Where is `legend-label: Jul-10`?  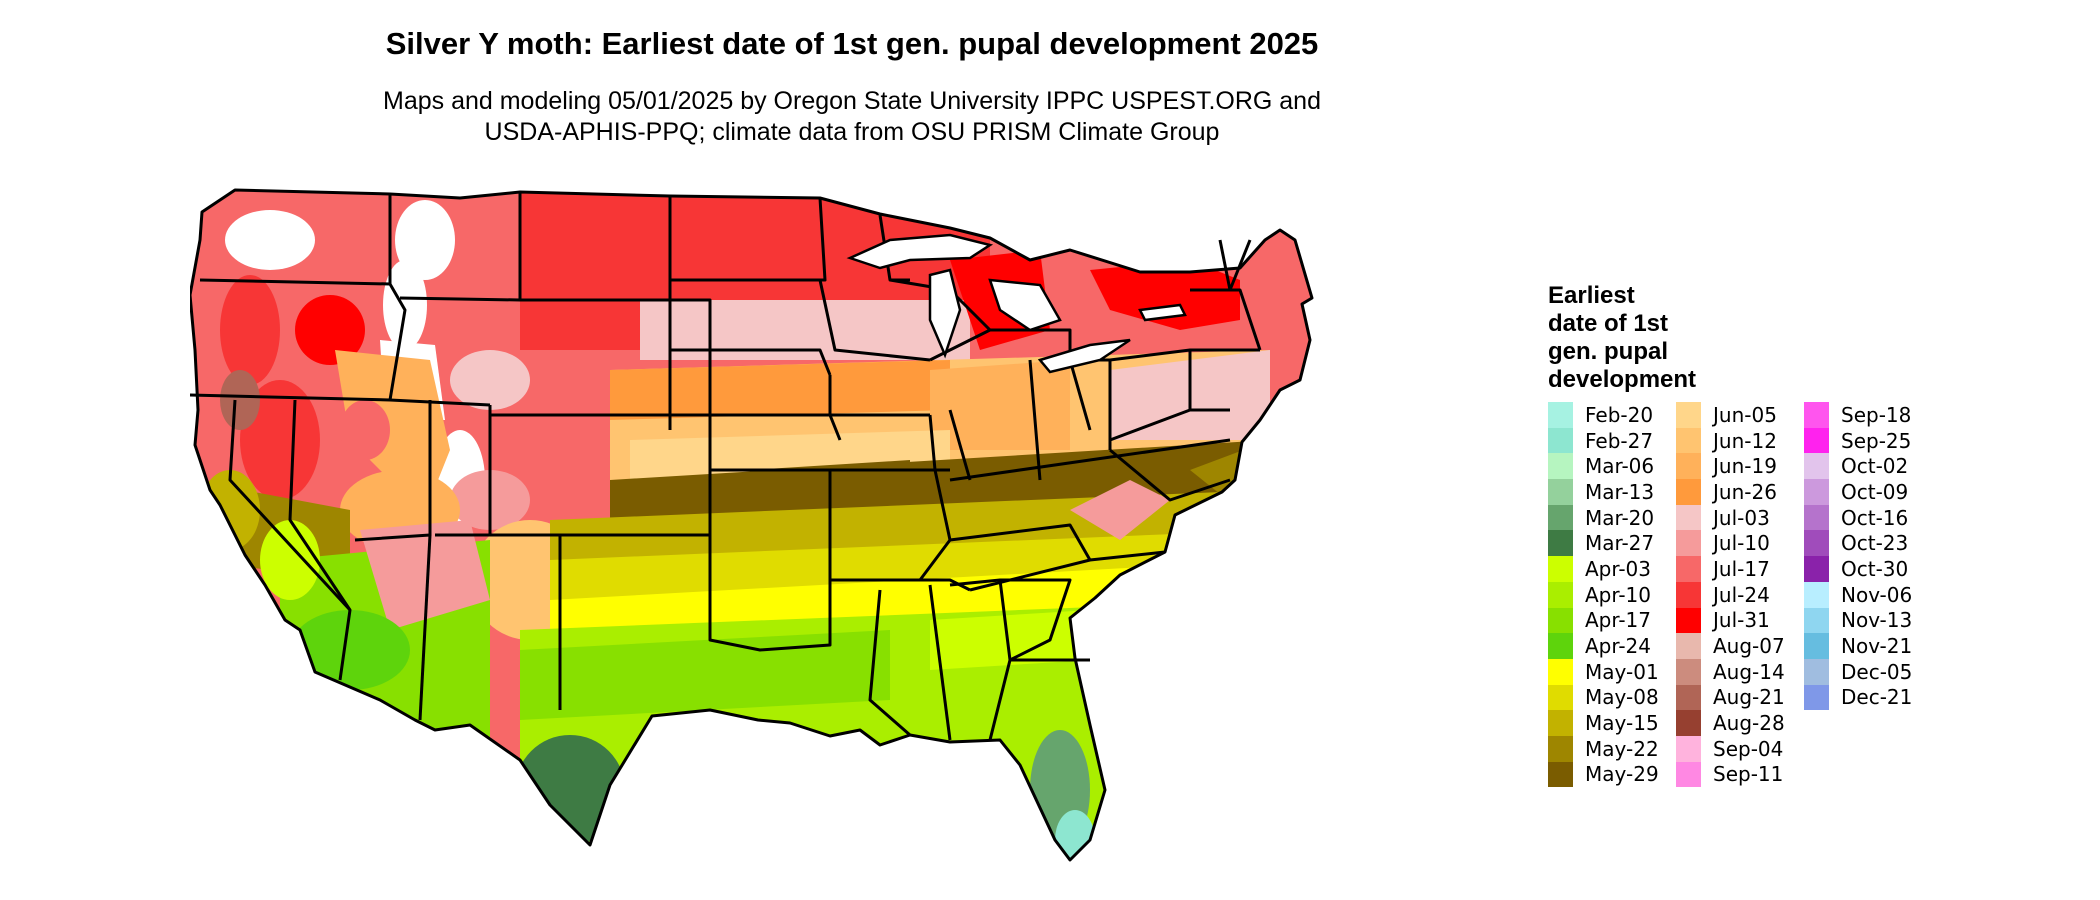 legend-label: Jul-10 is located at coordinates (1741, 543).